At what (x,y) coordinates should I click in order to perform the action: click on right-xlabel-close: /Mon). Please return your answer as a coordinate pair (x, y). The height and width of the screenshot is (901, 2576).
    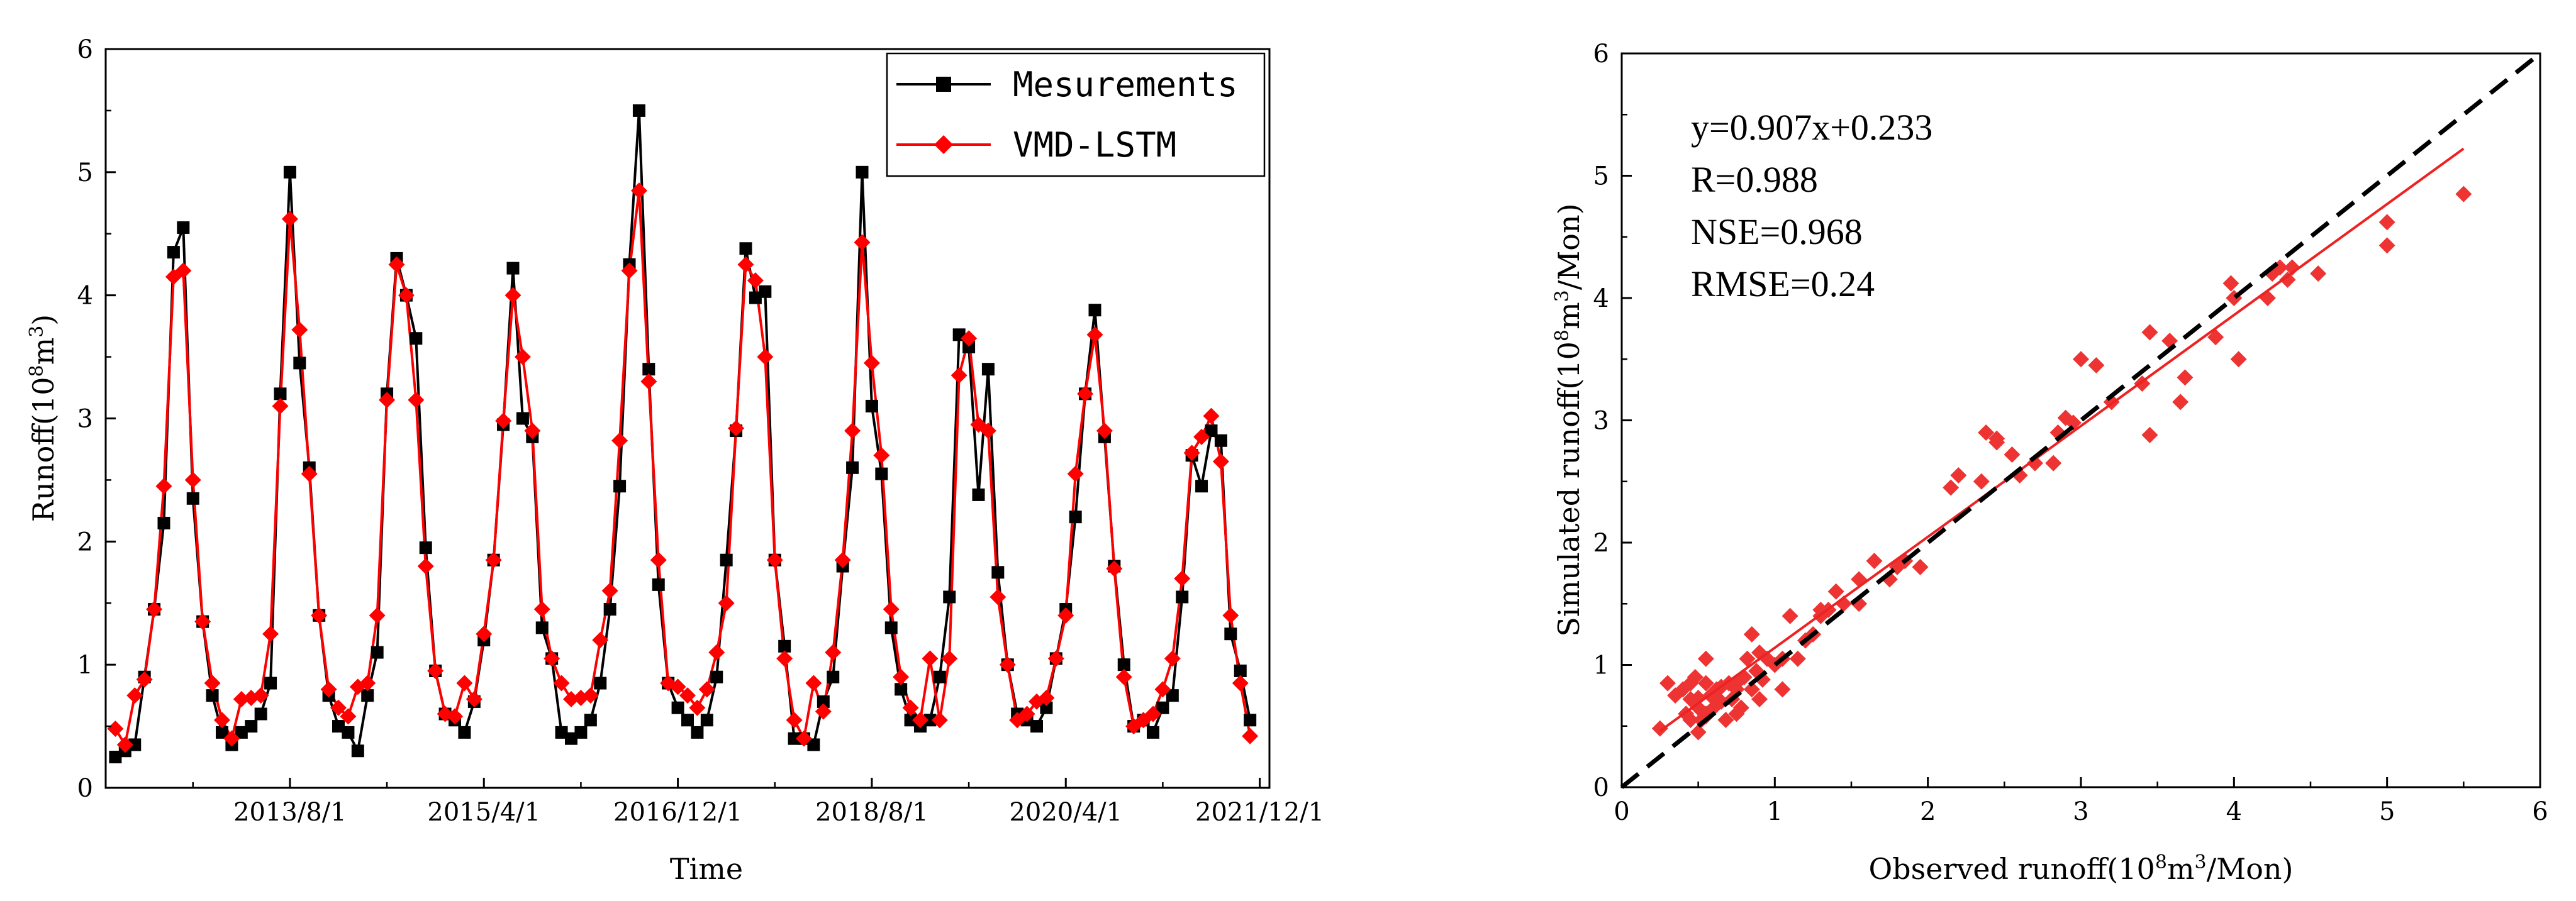
    Looking at the image, I should click on (2250, 869).